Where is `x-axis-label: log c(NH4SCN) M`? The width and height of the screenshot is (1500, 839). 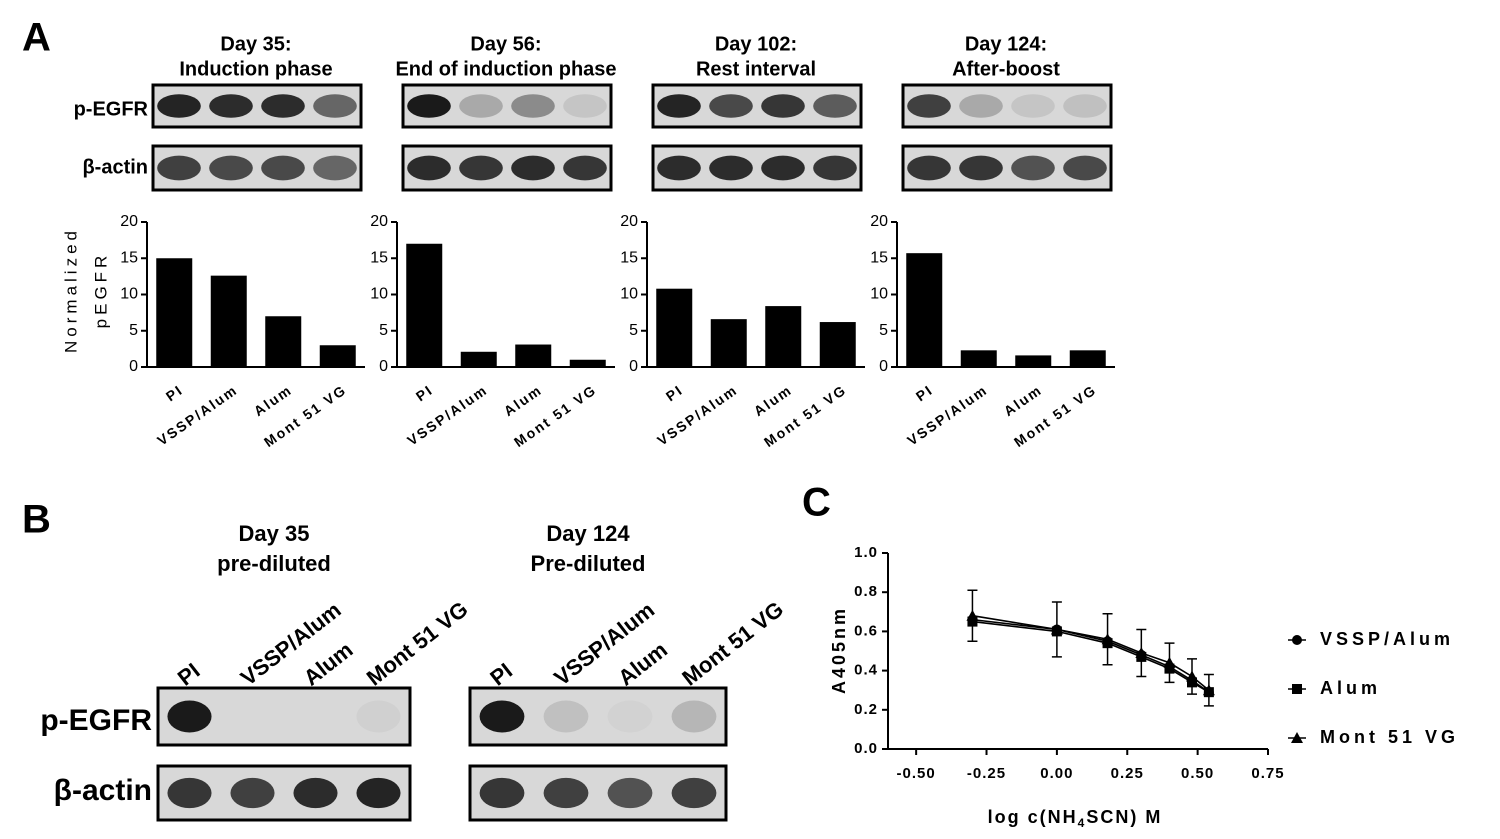
x-axis-label: log c(NH4SCN) M is located at coordinates (1075, 818).